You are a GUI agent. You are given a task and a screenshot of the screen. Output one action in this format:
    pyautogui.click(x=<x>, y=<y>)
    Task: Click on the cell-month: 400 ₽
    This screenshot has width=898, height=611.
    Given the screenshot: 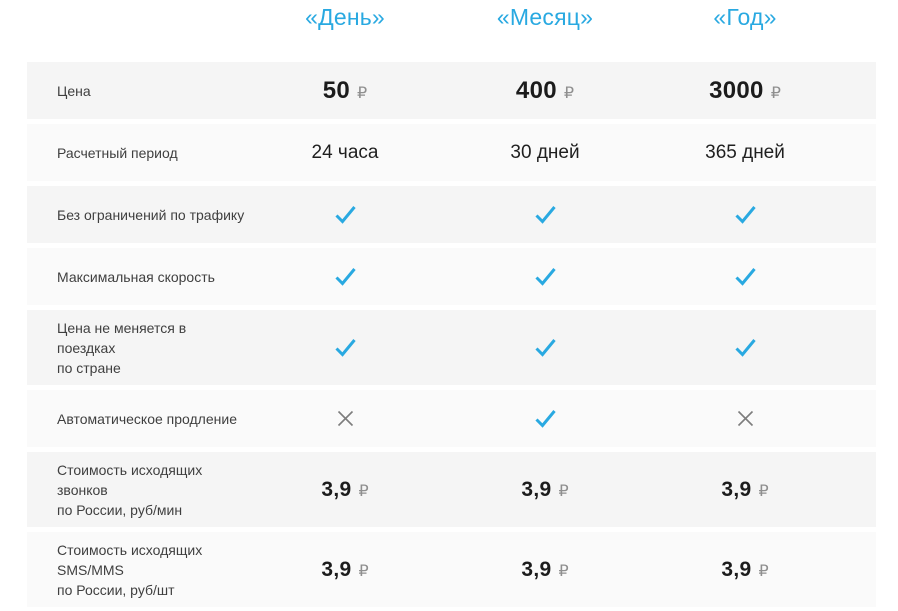 What is the action you would take?
    pyautogui.click(x=545, y=91)
    